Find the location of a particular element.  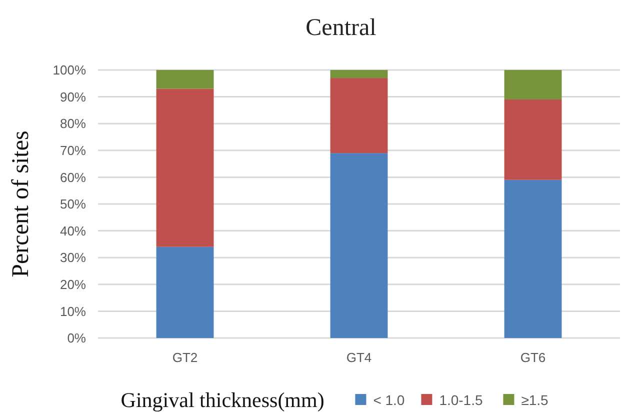

y-tick-label: 100% is located at coordinates (69, 70).